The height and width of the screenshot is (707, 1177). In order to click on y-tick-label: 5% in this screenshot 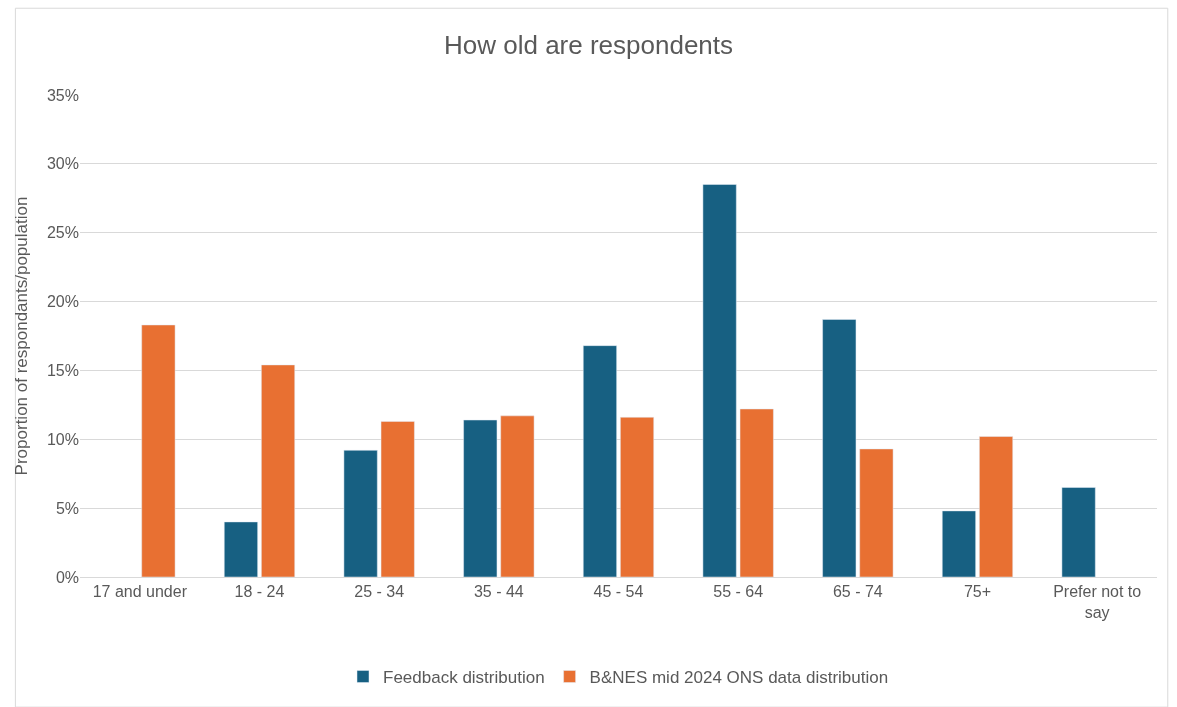, I will do `click(67, 508)`.